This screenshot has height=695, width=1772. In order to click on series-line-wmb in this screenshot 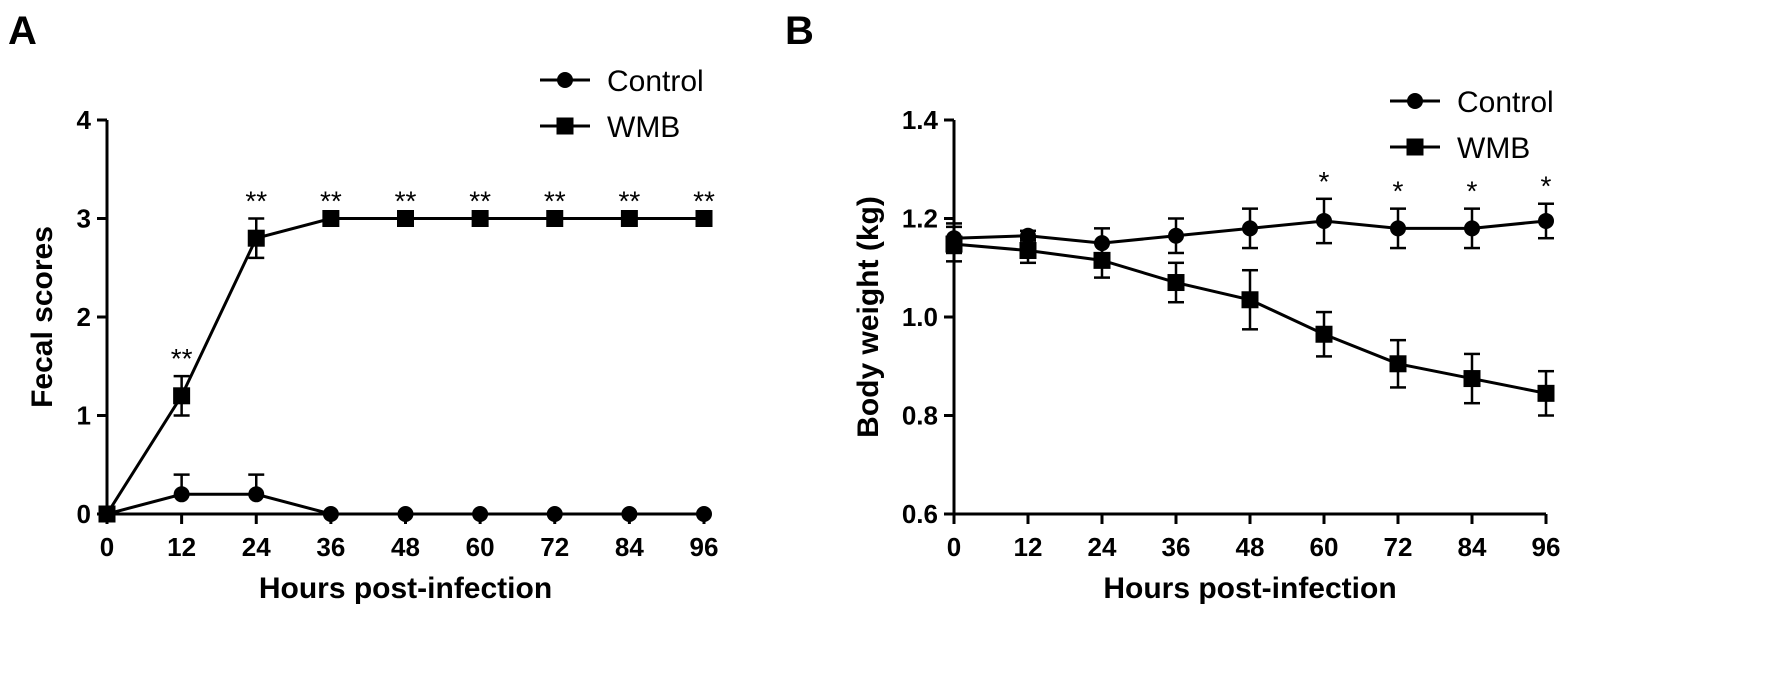, I will do `click(404, 366)`.